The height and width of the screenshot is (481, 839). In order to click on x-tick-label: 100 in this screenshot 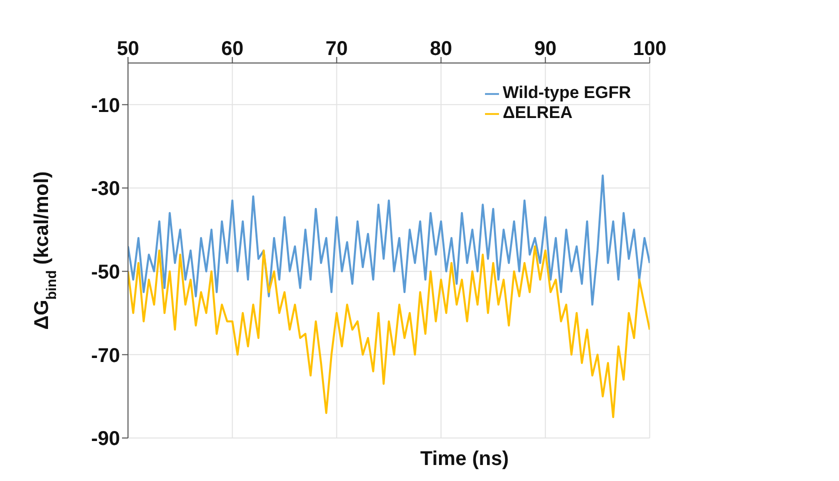, I will do `click(649, 49)`.